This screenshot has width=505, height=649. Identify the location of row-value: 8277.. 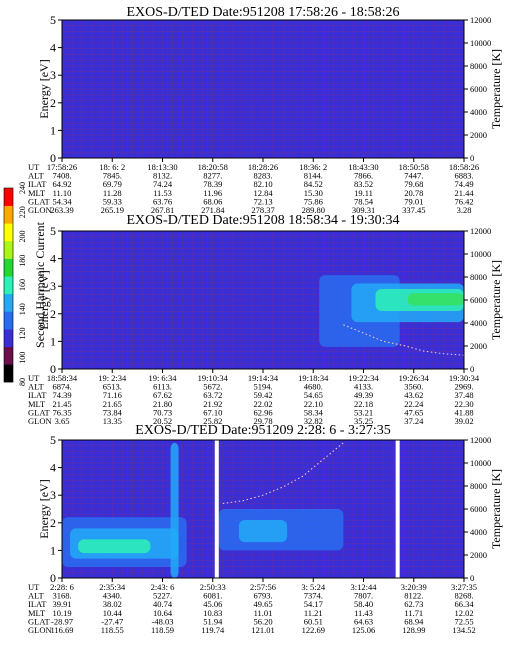
(212, 176).